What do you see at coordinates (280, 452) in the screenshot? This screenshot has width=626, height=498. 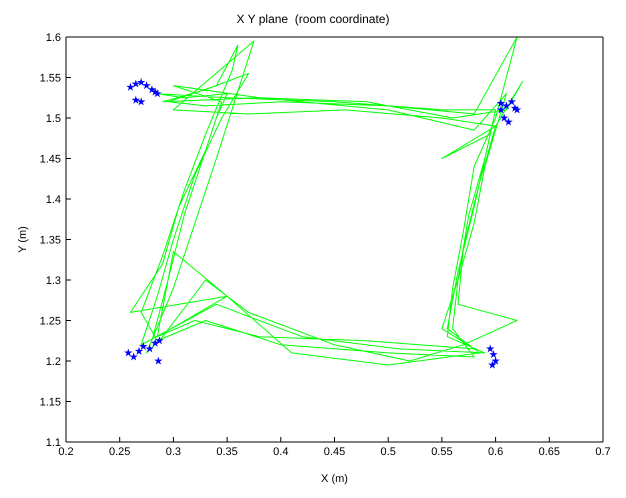 I see `x-tick-label: 0.4` at bounding box center [280, 452].